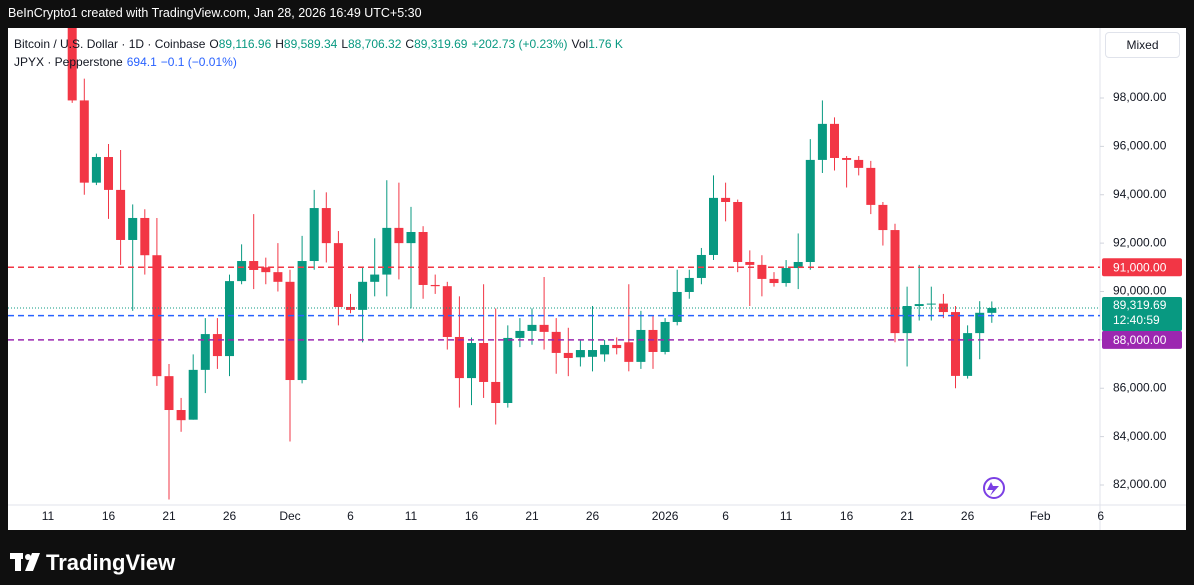  What do you see at coordinates (1140, 146) in the screenshot?
I see `y-tick-label: 96,000.00` at bounding box center [1140, 146].